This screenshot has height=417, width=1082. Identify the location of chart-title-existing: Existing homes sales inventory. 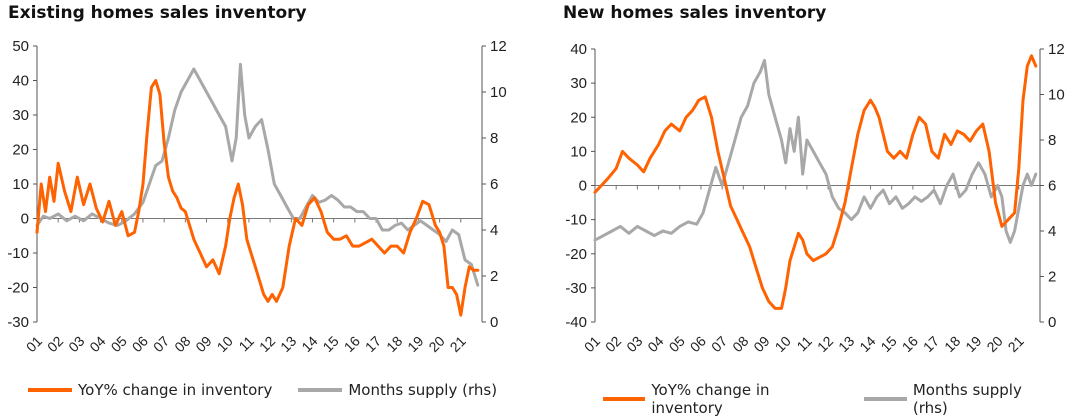
(157, 13).